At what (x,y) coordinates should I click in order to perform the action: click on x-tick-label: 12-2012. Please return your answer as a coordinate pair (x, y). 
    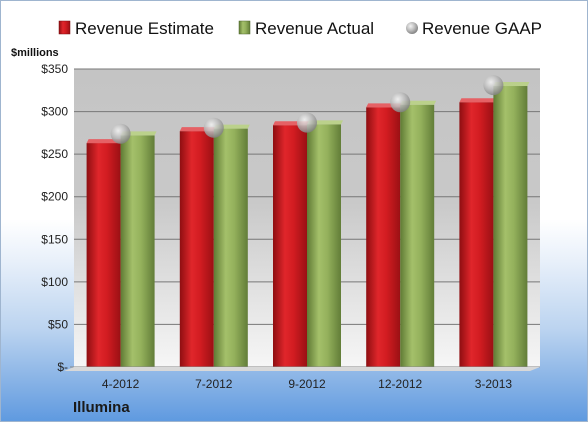
    Looking at the image, I should click on (400, 384).